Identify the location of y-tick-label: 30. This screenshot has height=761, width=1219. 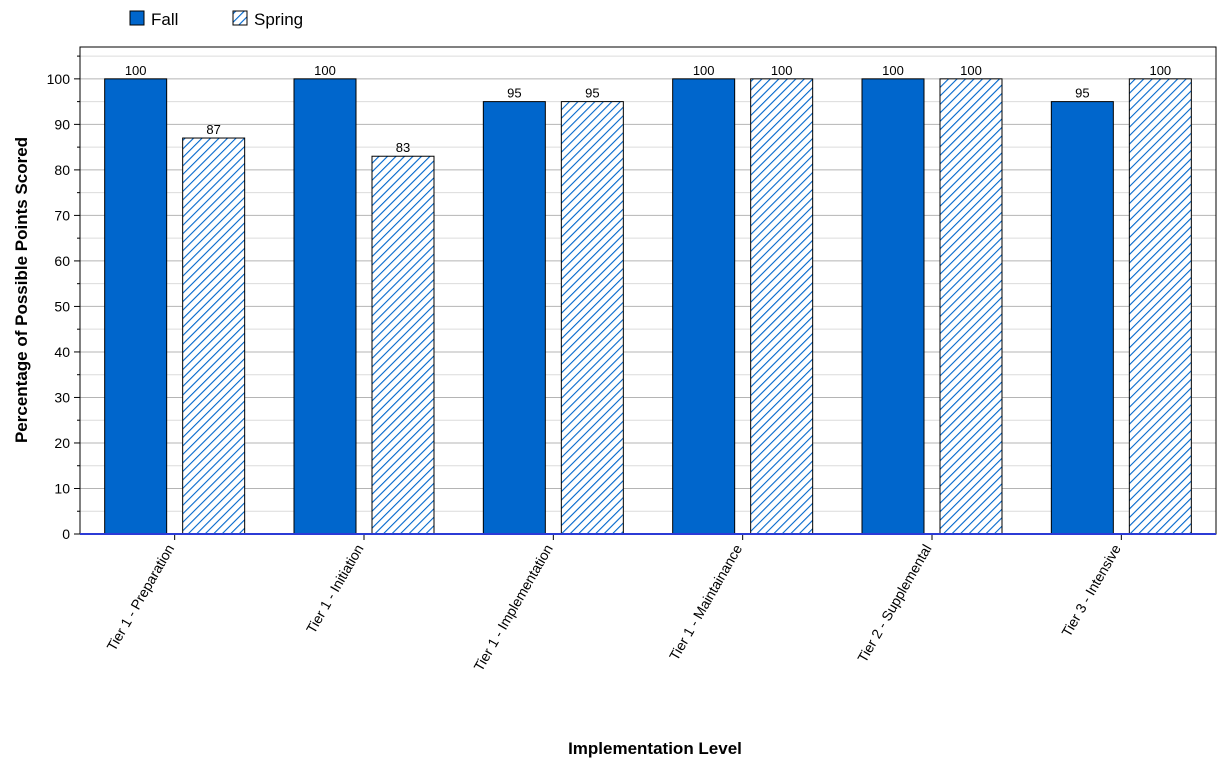
(62, 397).